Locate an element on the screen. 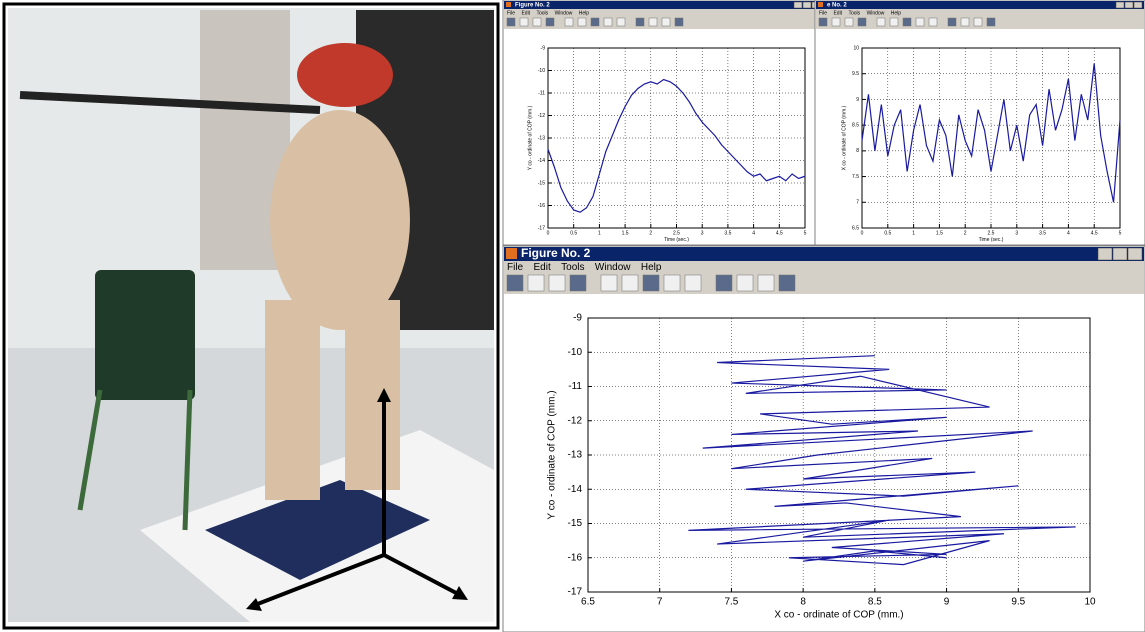 This screenshot has height=632, width=1145. y-tick-label: 9 is located at coordinates (857, 100).